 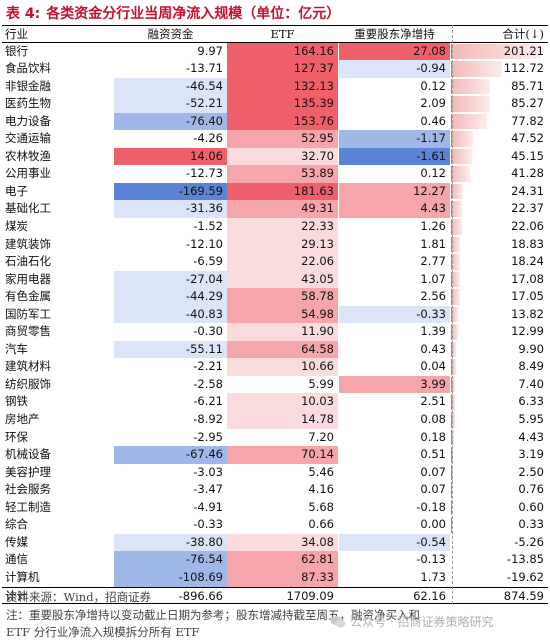 What do you see at coordinates (395, 455) in the screenshot?
I see `holder-value: 0.51` at bounding box center [395, 455].